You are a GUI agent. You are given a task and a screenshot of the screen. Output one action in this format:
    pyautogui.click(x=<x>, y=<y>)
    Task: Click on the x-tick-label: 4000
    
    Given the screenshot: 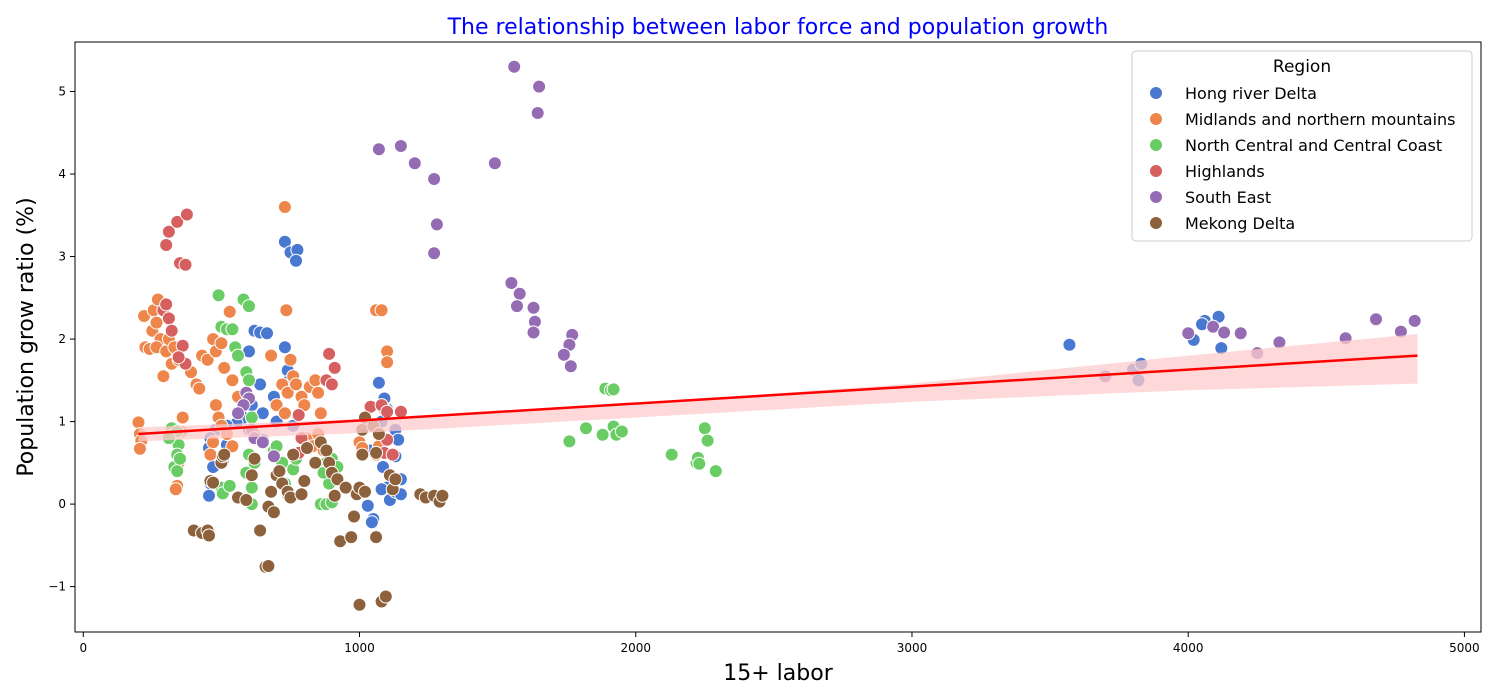 What is the action you would take?
    pyautogui.click(x=1188, y=648)
    